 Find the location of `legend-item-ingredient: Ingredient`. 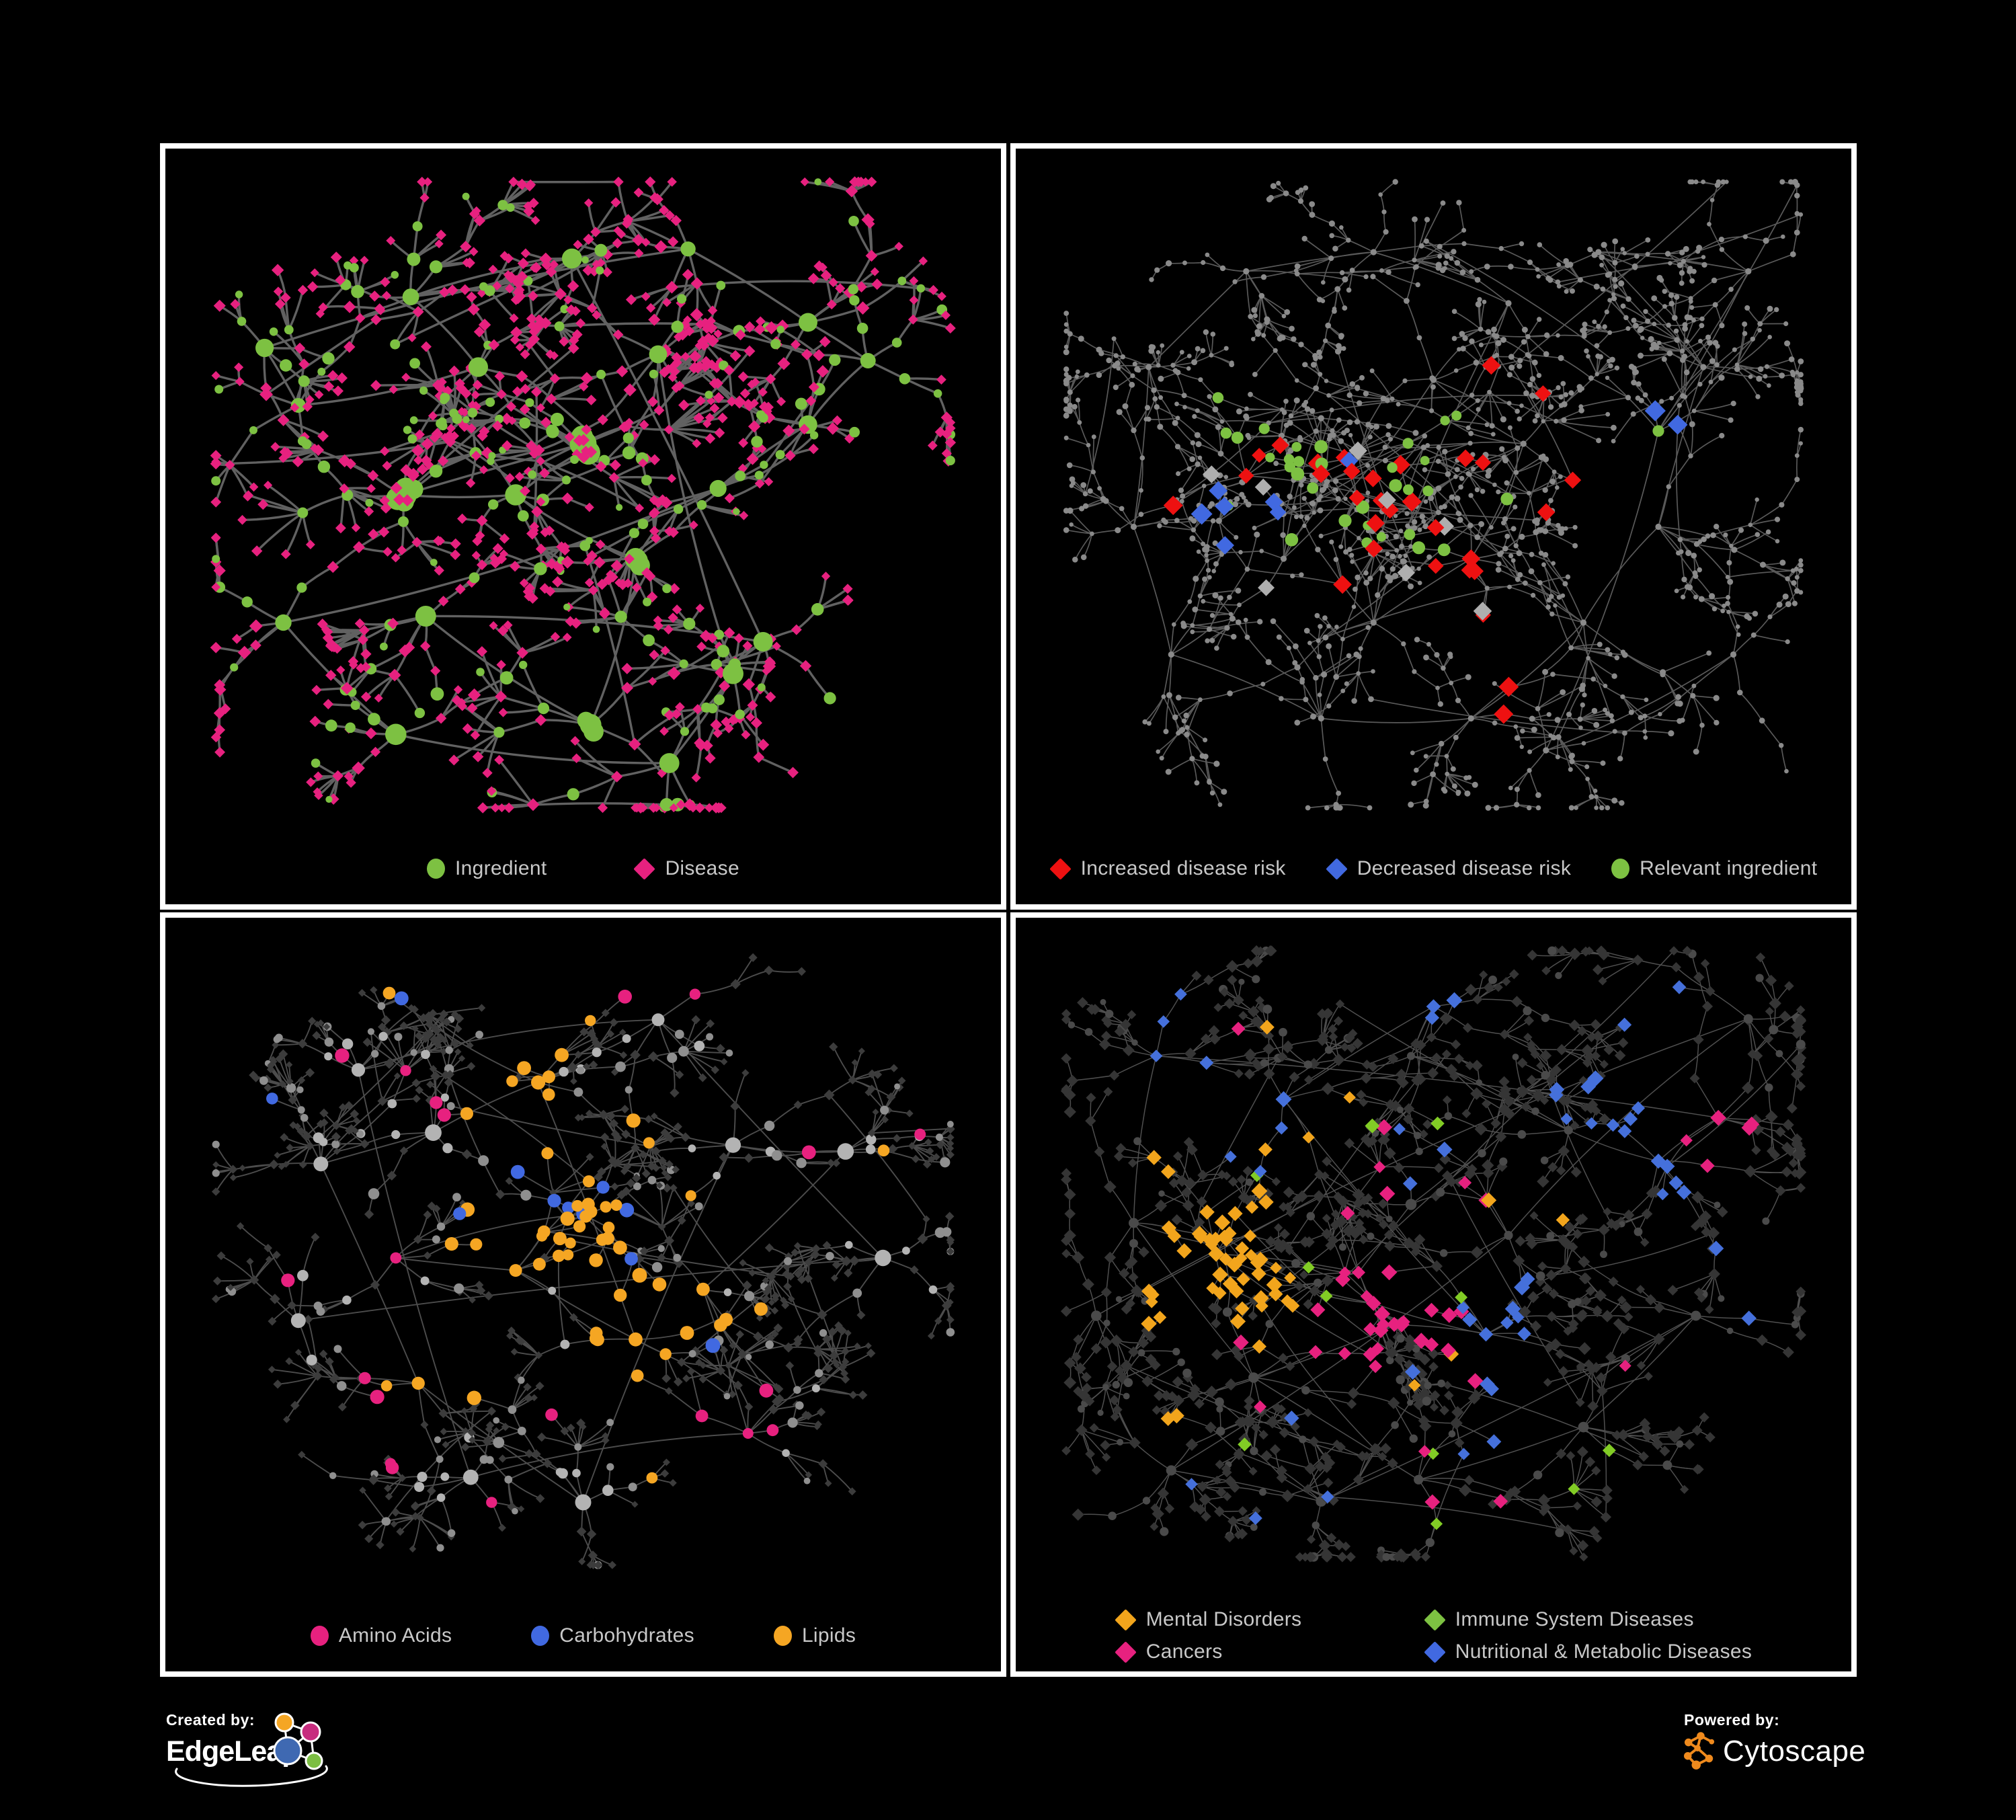

legend-item-ingredient: Ingredient is located at coordinates (487, 868).